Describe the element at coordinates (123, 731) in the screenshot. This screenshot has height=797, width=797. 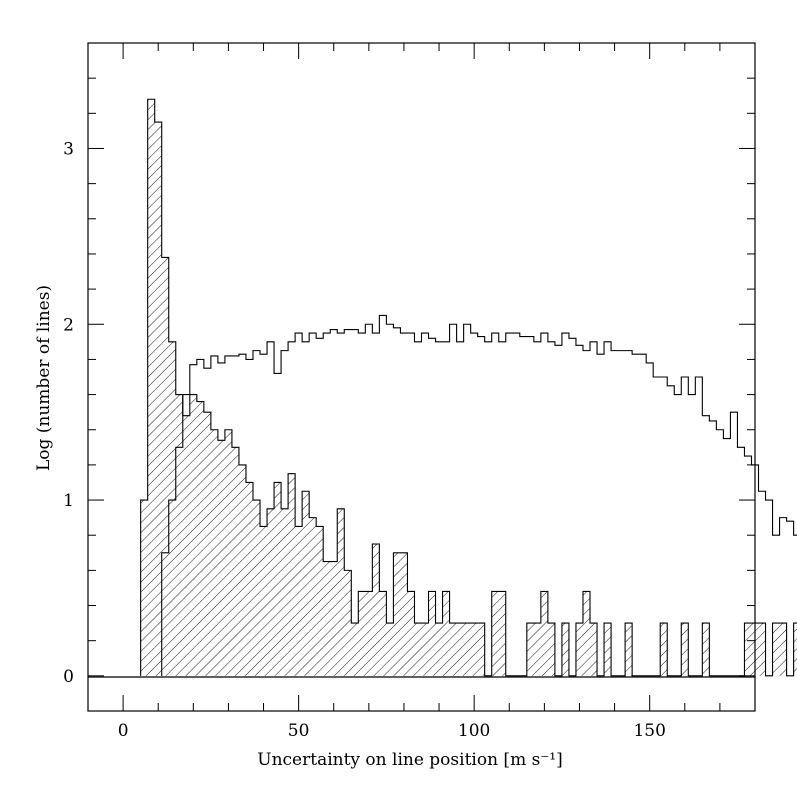
I see `x-tick-label: 0` at that location.